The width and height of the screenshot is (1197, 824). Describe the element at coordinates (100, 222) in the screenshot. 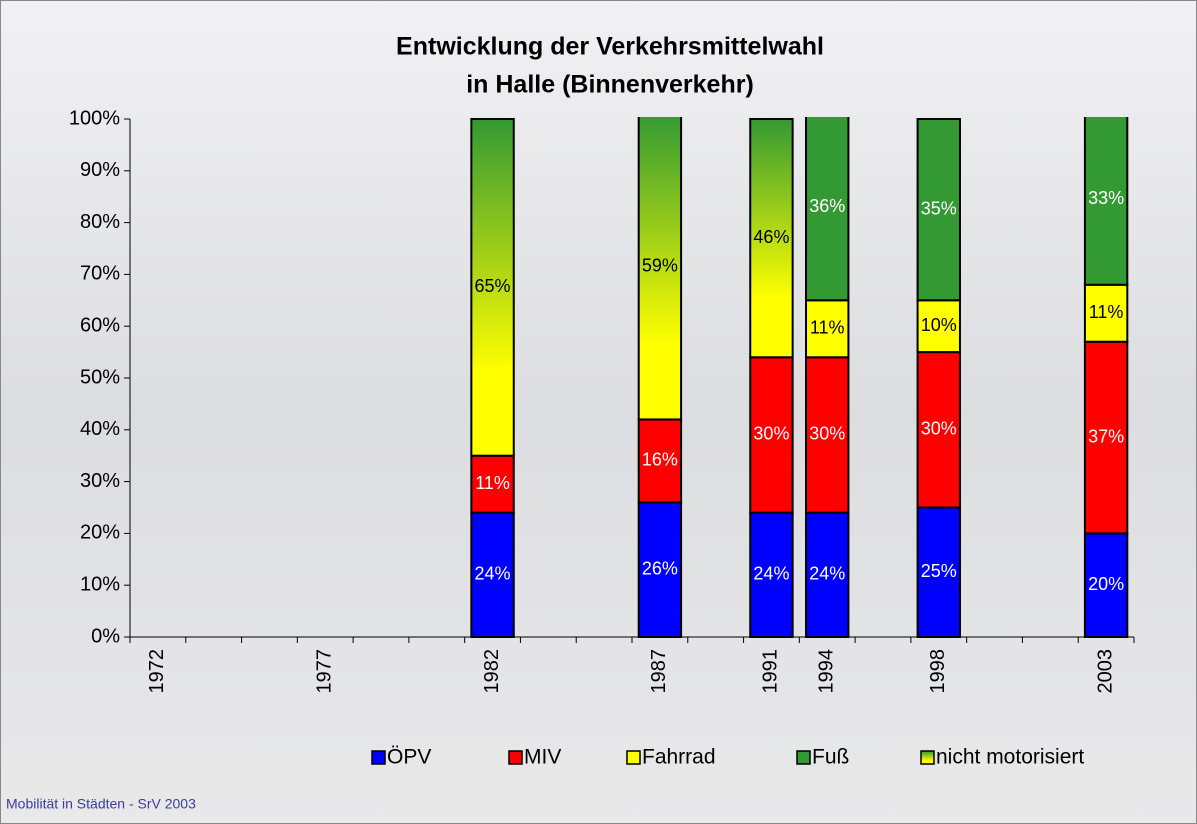

I see `y-tick-label: 80%` at that location.